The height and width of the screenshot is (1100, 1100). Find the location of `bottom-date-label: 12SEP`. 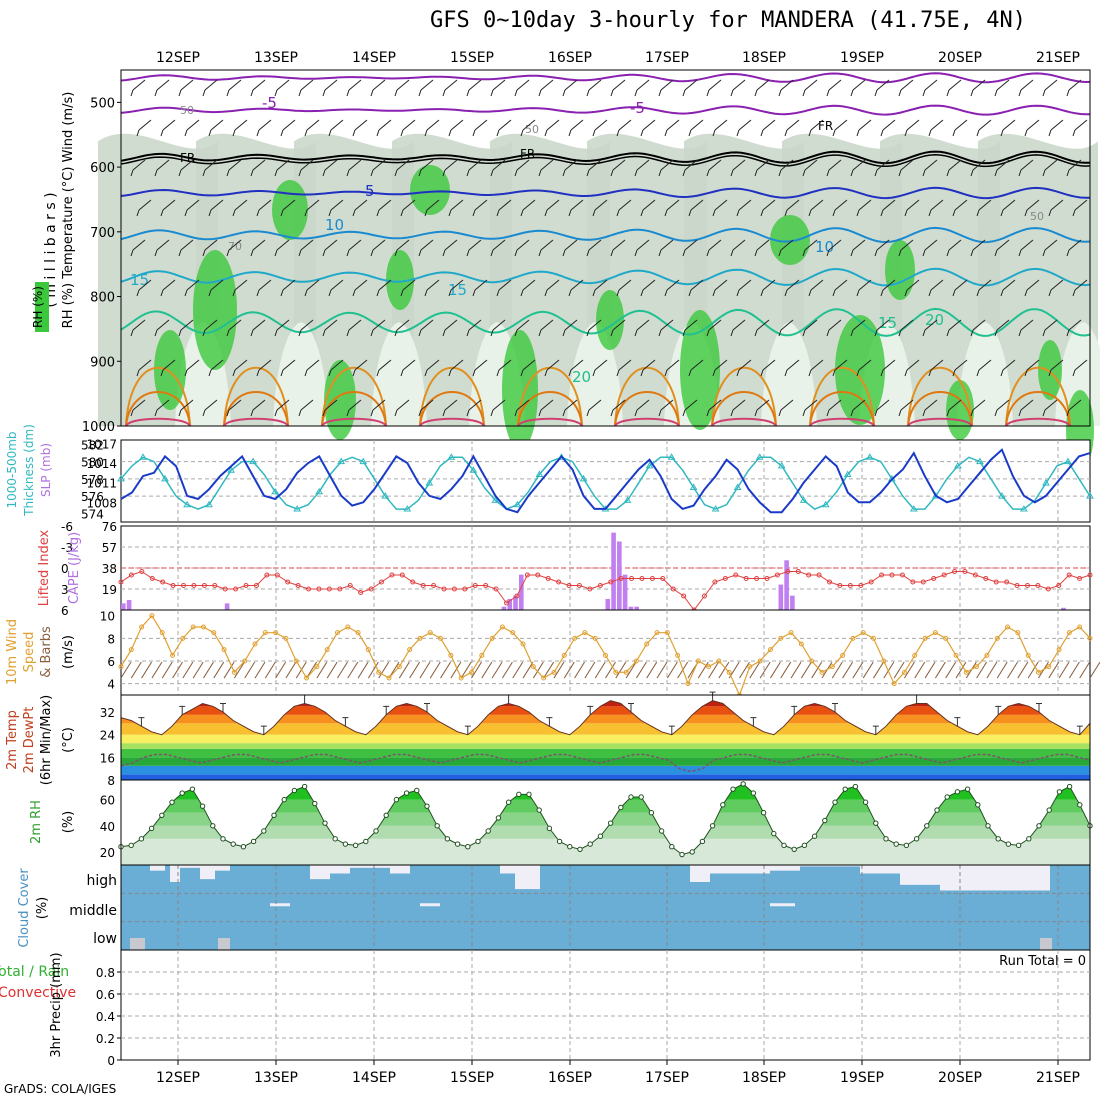

bottom-date-label: 12SEP is located at coordinates (178, 1078).